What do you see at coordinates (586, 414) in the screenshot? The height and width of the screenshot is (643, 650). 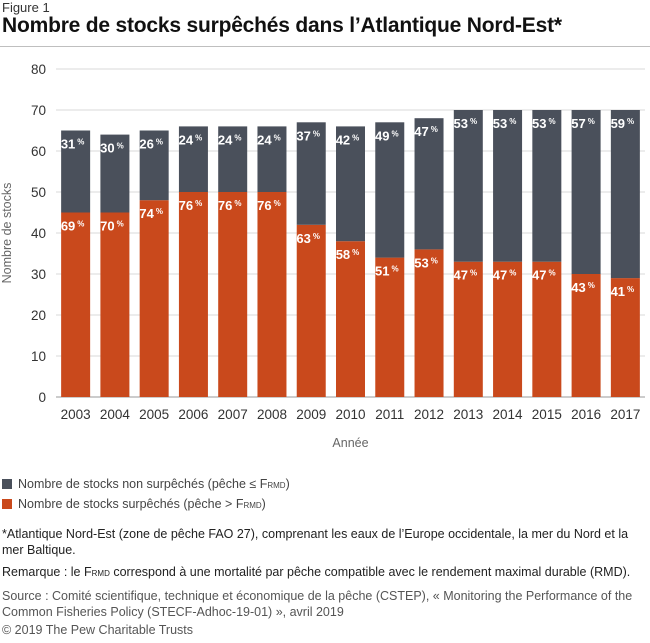 I see `x-tick-label: 2016` at bounding box center [586, 414].